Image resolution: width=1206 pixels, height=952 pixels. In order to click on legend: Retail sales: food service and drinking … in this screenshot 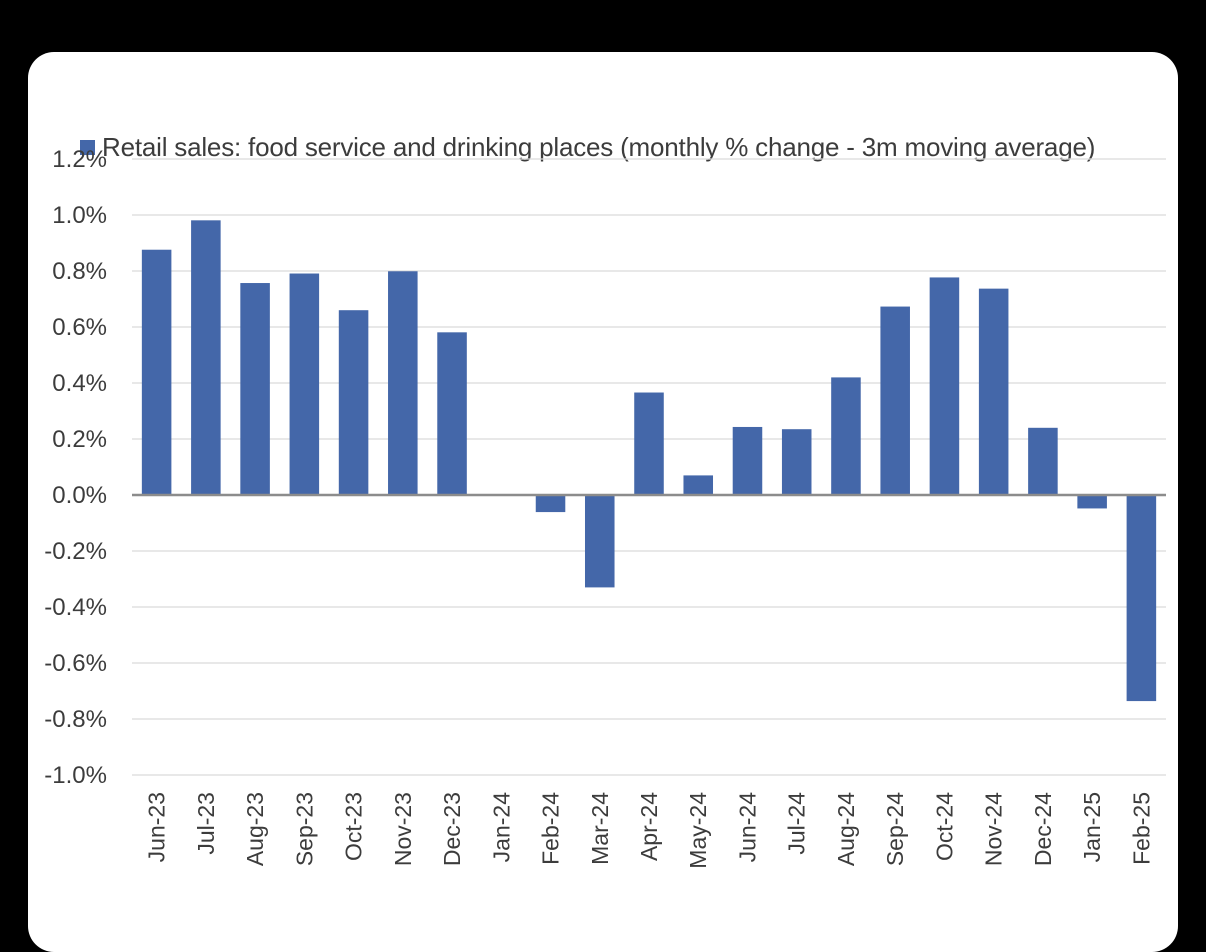, I will do `click(587, 147)`.